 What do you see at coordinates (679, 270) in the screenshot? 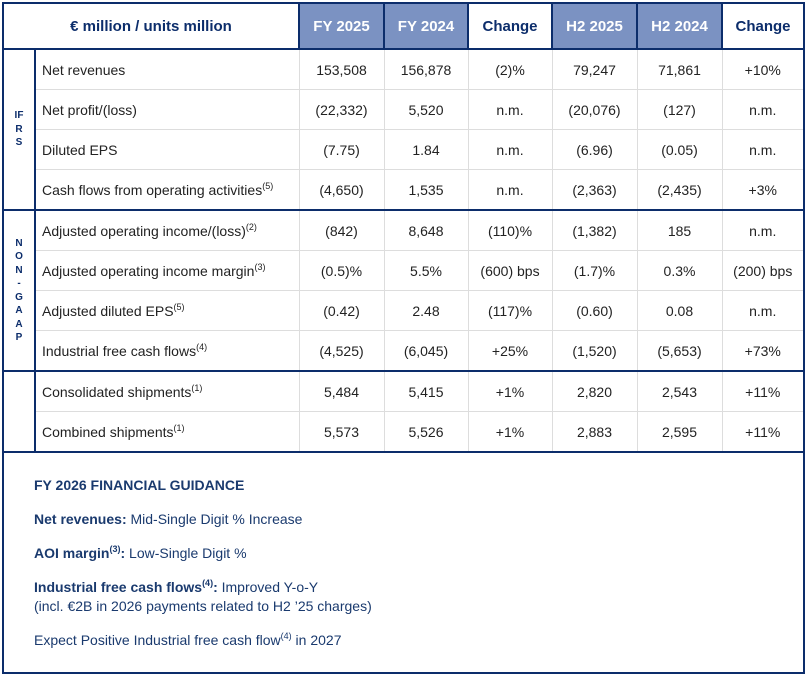
I see `value-cell: 0.3%` at bounding box center [679, 270].